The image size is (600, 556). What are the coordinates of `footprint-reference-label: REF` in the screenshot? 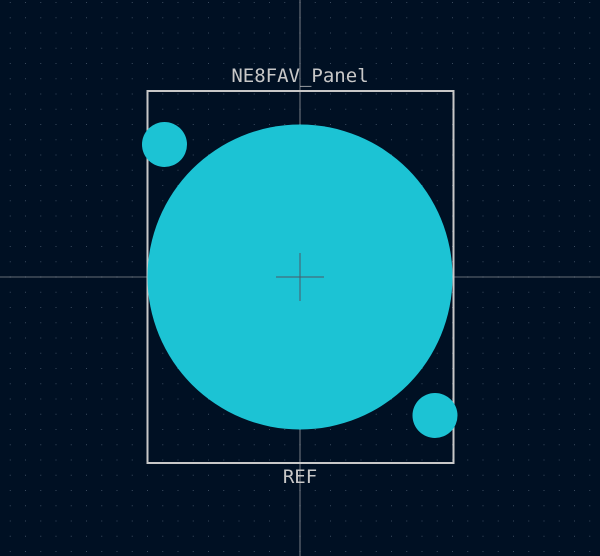 It's located at (300, 477).